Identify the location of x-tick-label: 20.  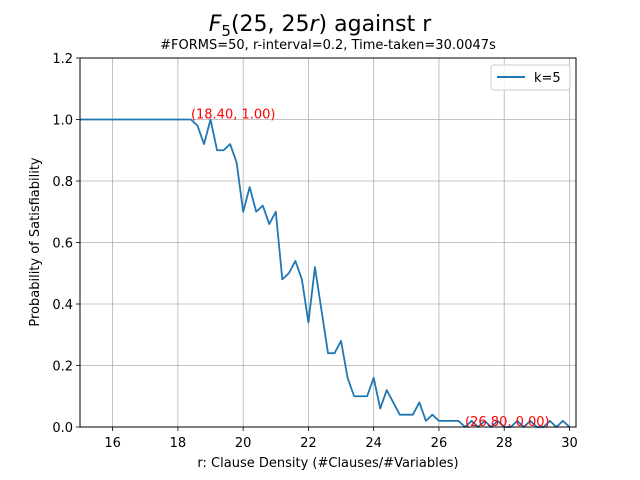
(243, 443).